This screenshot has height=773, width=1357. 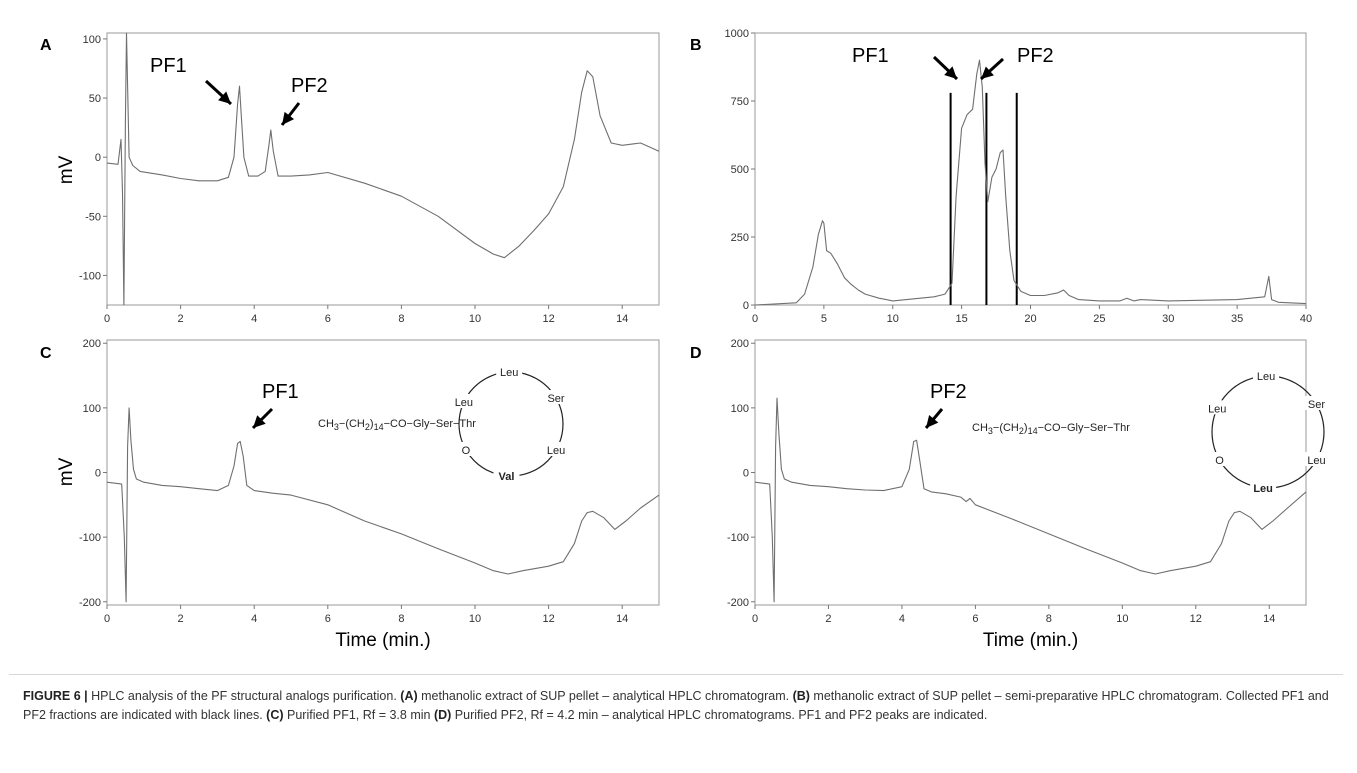 I want to click on panel-d-frame, so click(x=1030, y=472).